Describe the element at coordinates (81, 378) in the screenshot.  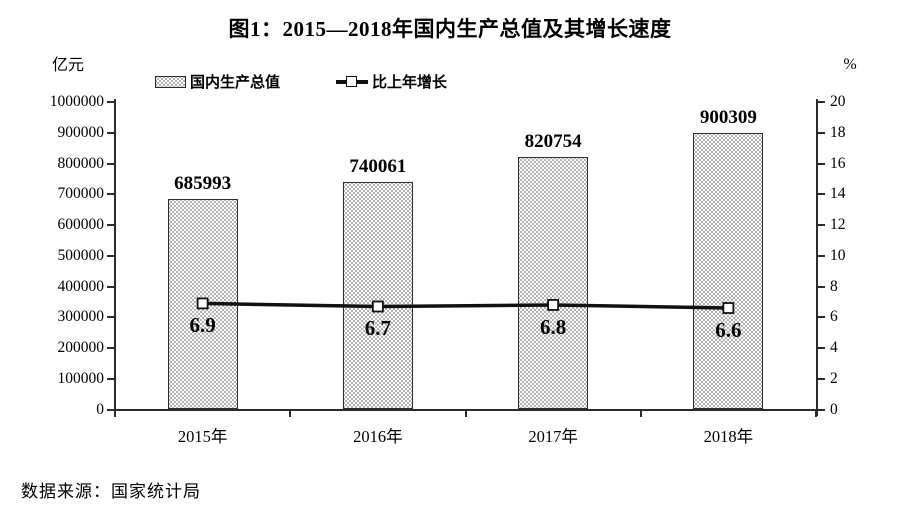
I see `y-axis-left-tick-label: 100000` at that location.